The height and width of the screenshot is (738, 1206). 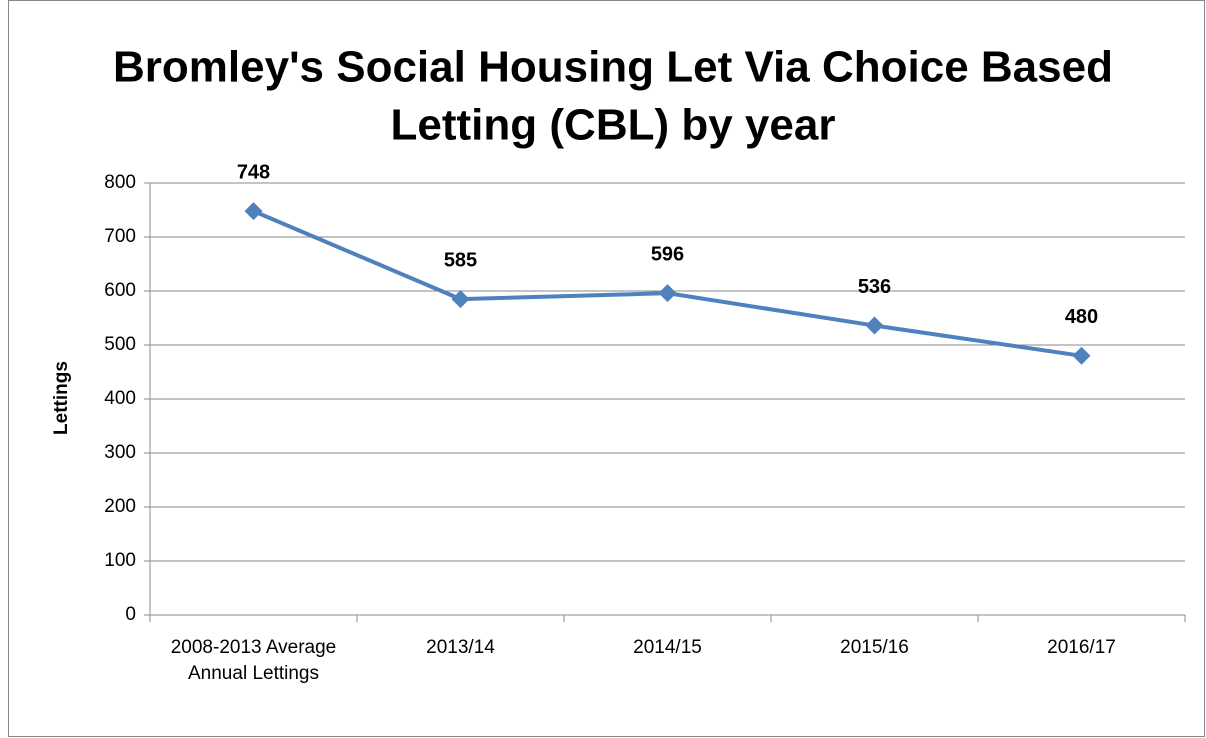 What do you see at coordinates (61, 398) in the screenshot?
I see `y-axis-label: Lettings` at bounding box center [61, 398].